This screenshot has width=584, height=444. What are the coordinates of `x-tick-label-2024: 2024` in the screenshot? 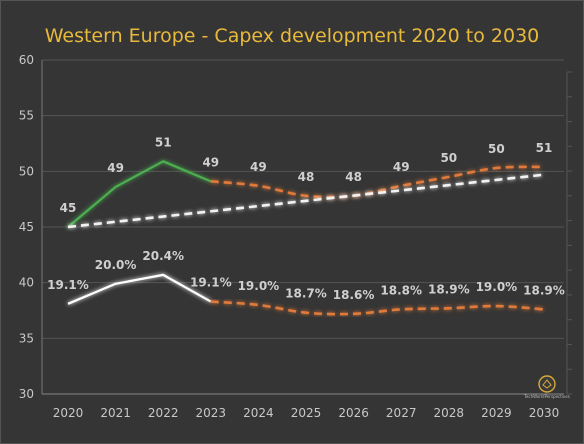 It's located at (258, 413).